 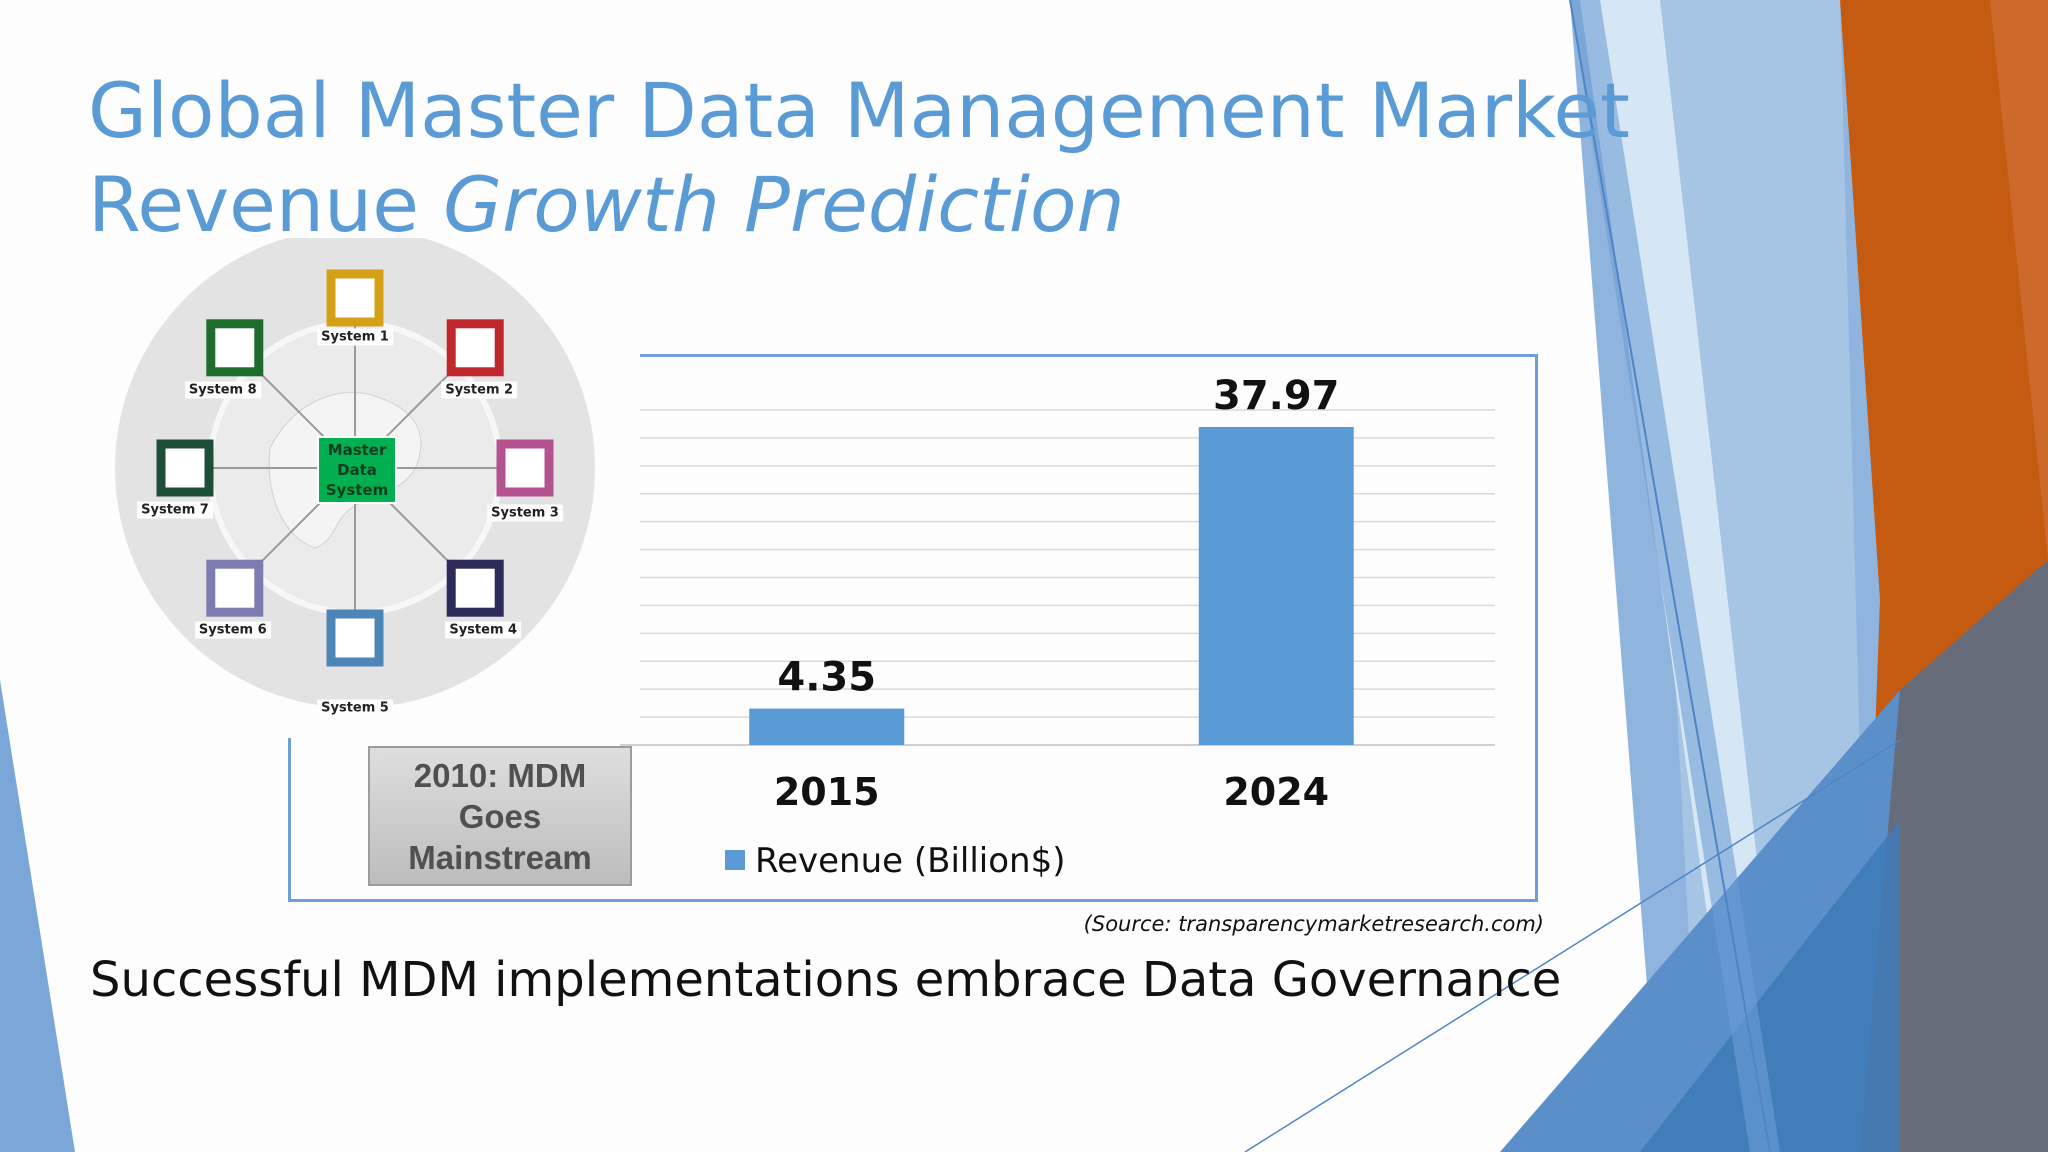 I want to click on mdm-mainstream-callout: 2010: MDM Goes Mainstream, so click(x=500, y=816).